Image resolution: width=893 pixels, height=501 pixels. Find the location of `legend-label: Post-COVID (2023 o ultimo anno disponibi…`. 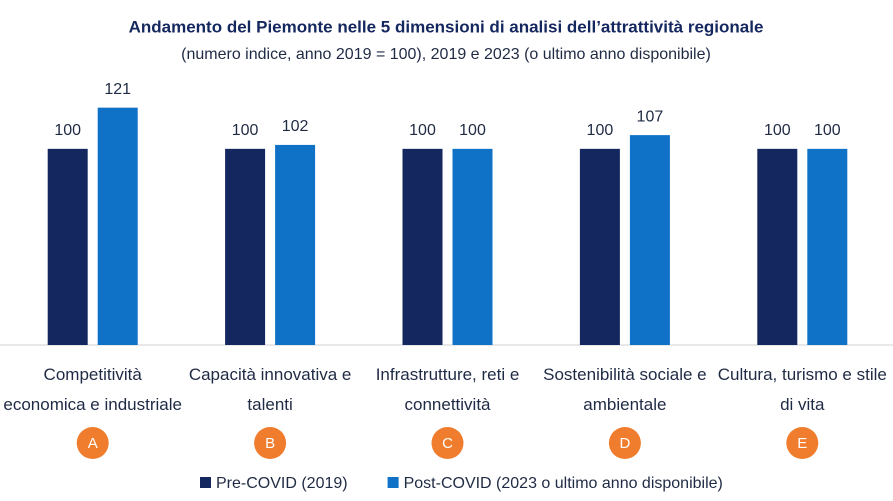

legend-label: Post-COVID (2023 o ultimo anno disponibi… is located at coordinates (563, 483).